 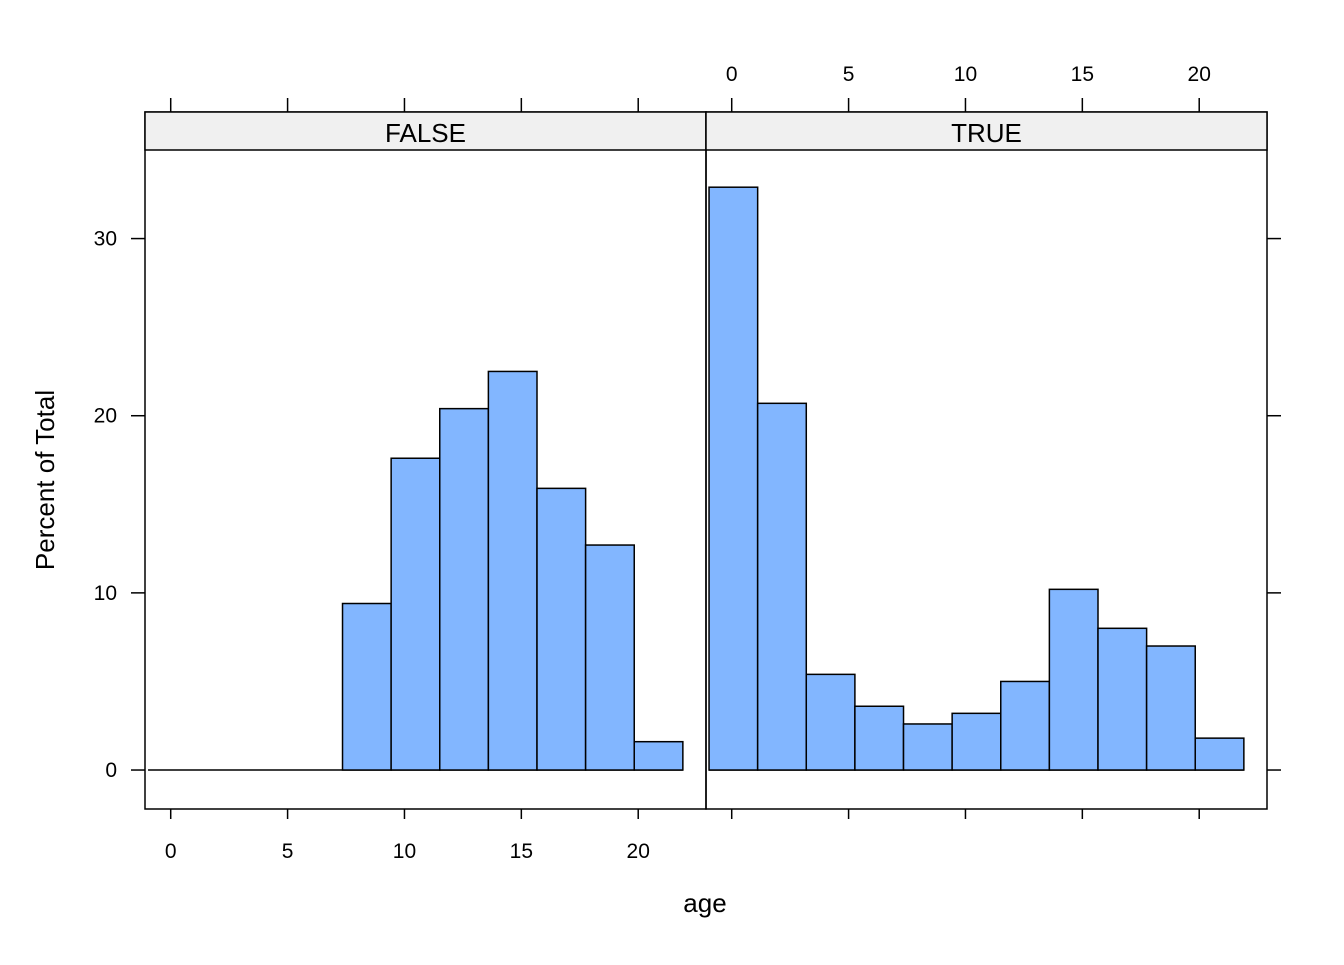 I want to click on x-tick-label: 0, so click(x=171, y=851).